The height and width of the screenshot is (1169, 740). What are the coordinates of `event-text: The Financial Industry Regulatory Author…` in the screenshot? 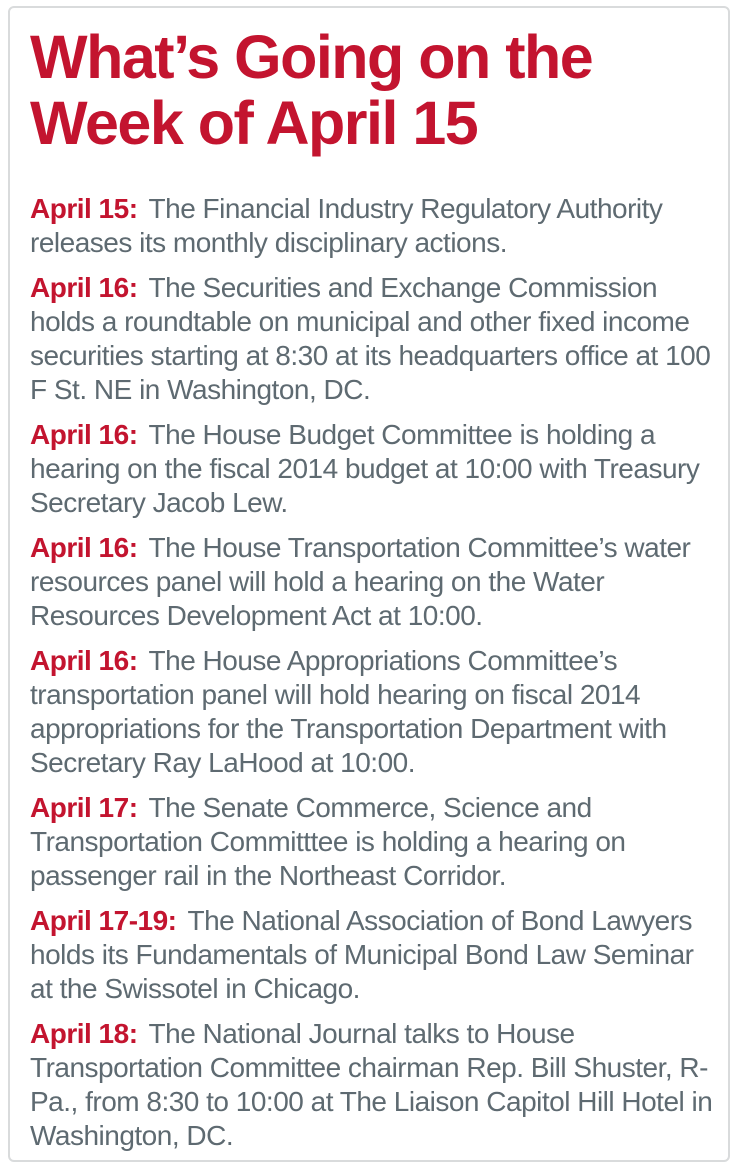 It's located at (346, 225).